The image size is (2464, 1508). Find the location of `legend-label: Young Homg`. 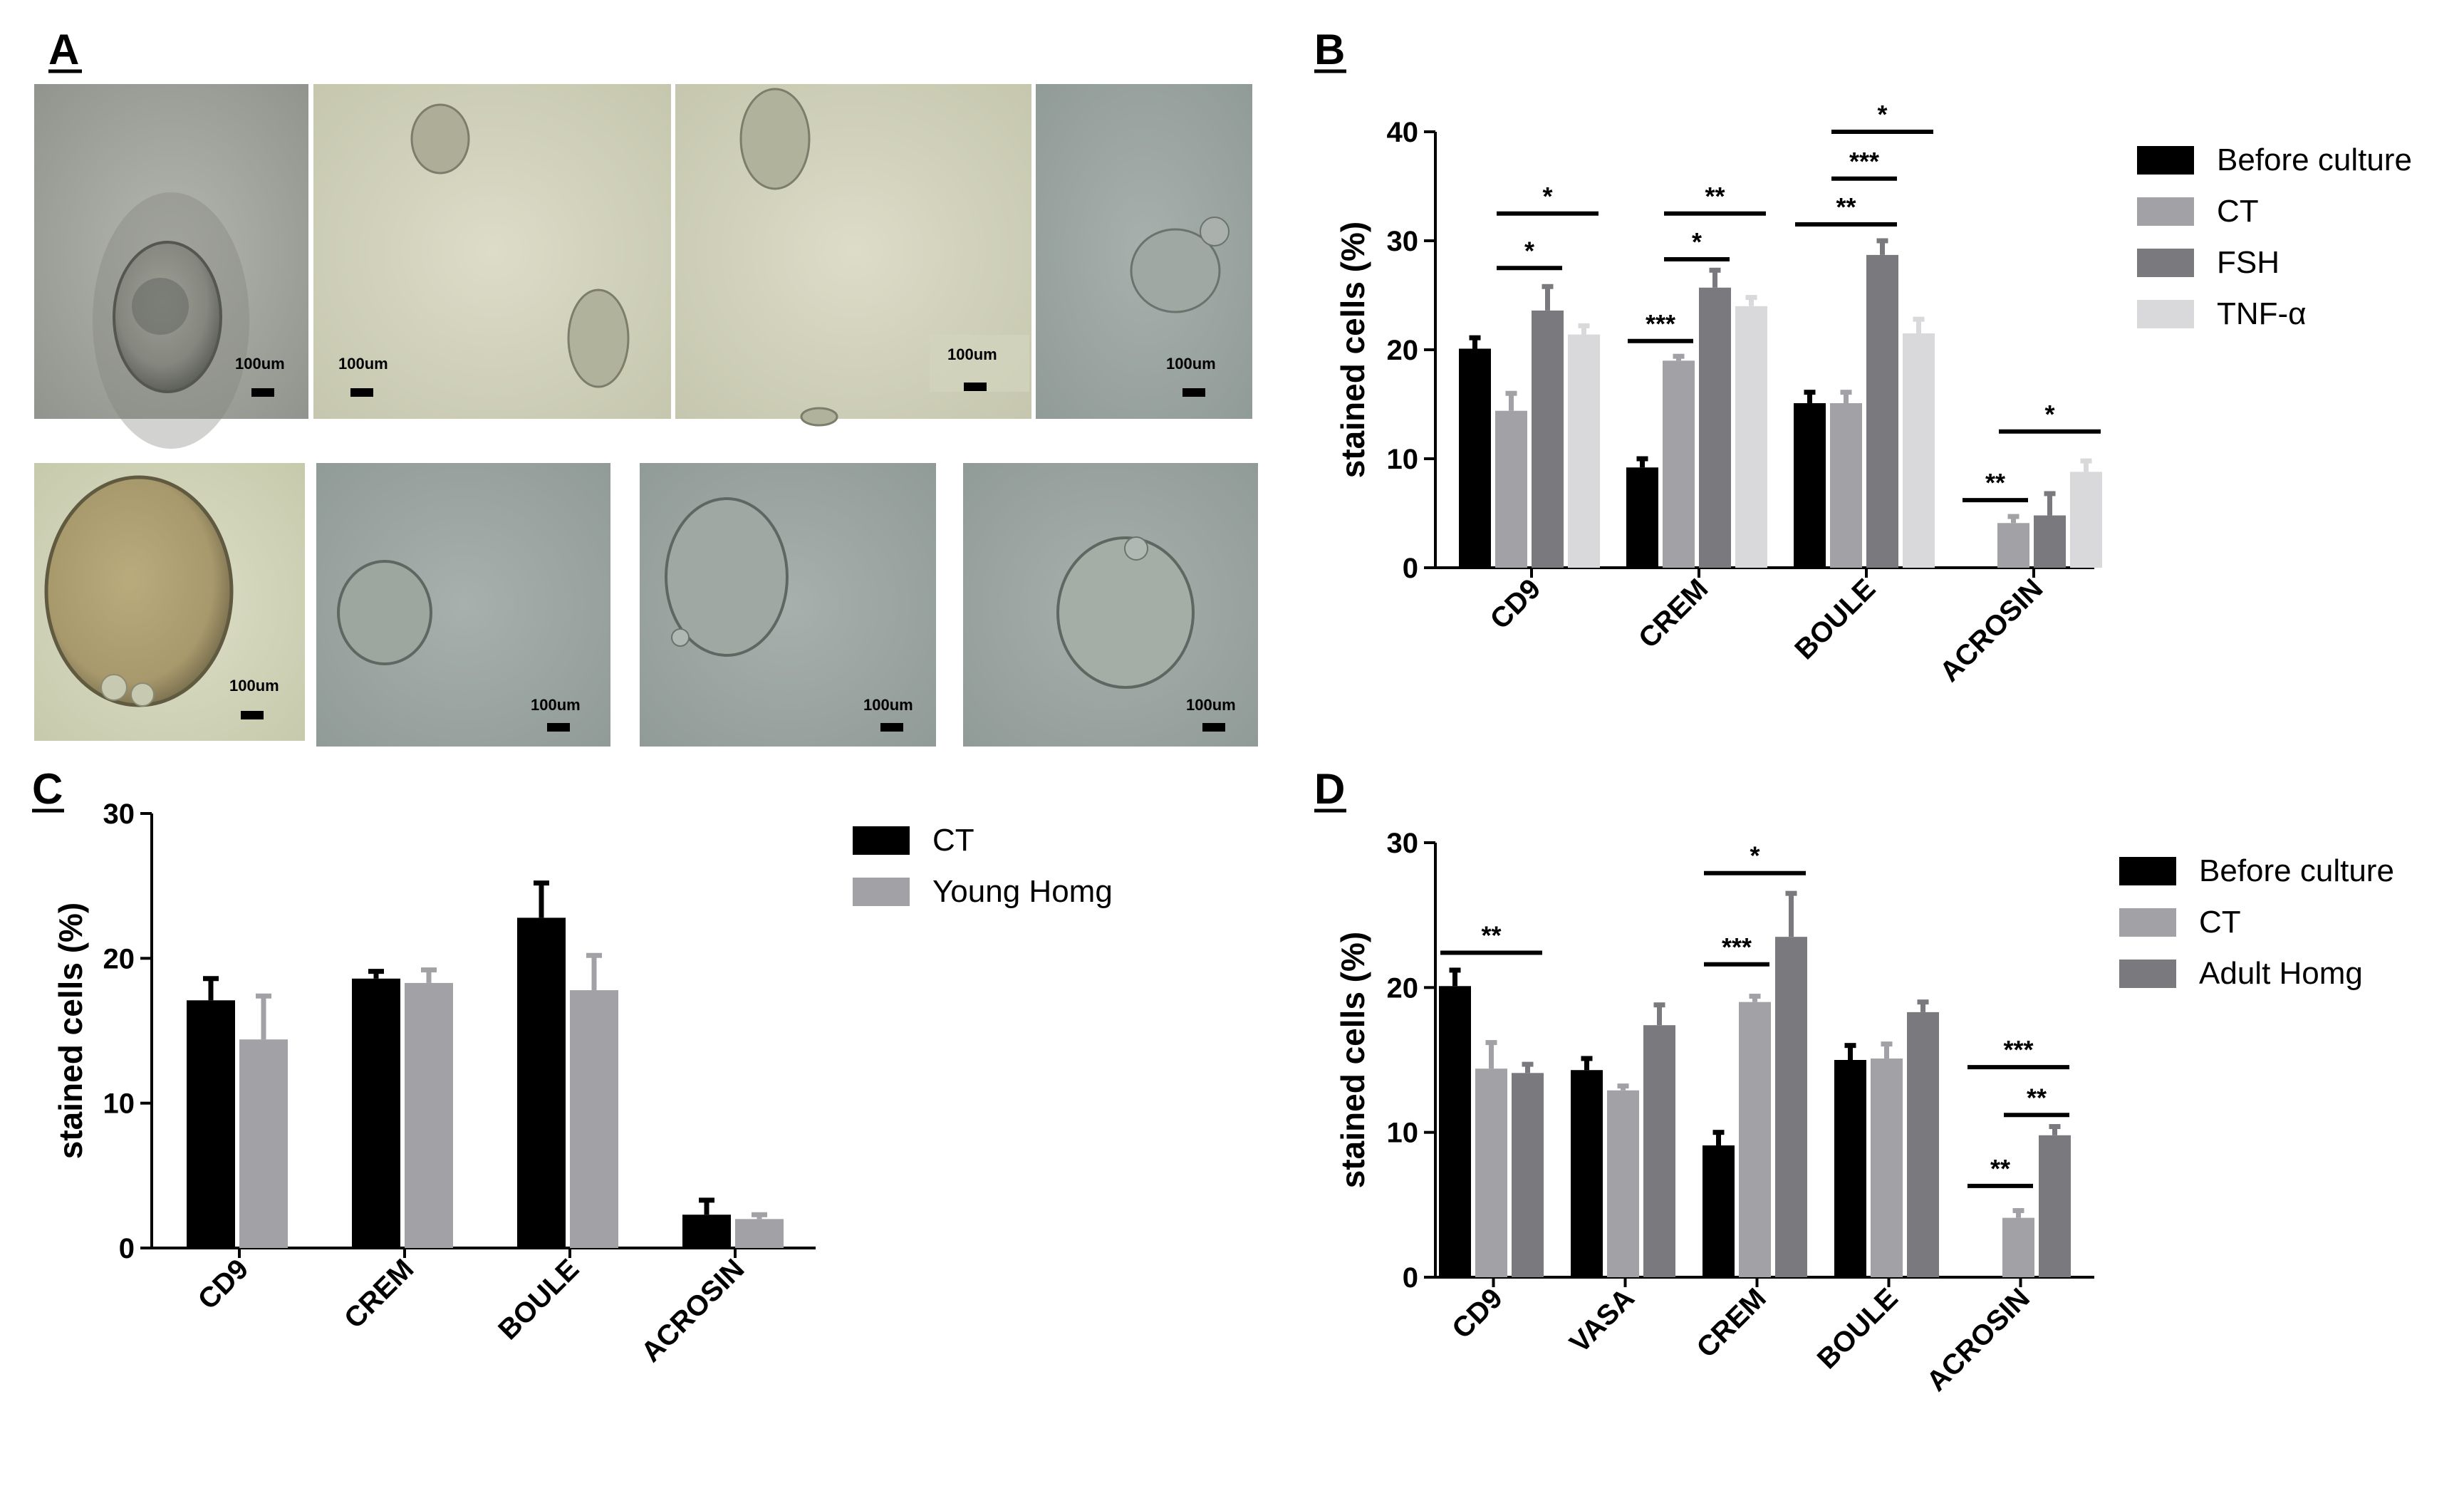

legend-label: Young Homg is located at coordinates (1022, 891).